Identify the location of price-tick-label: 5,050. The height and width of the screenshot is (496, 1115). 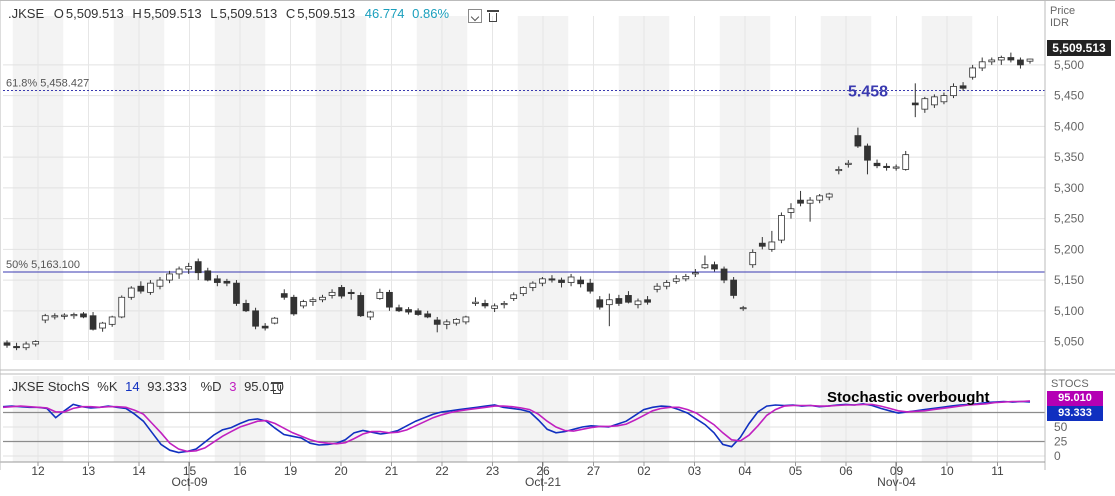
(1069, 342).